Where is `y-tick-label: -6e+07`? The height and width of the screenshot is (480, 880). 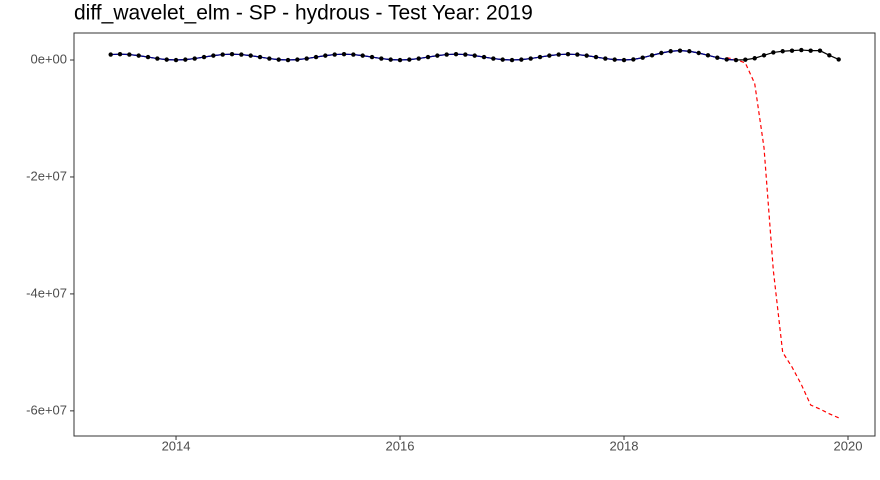
y-tick-label: -6e+07 is located at coordinates (46, 409).